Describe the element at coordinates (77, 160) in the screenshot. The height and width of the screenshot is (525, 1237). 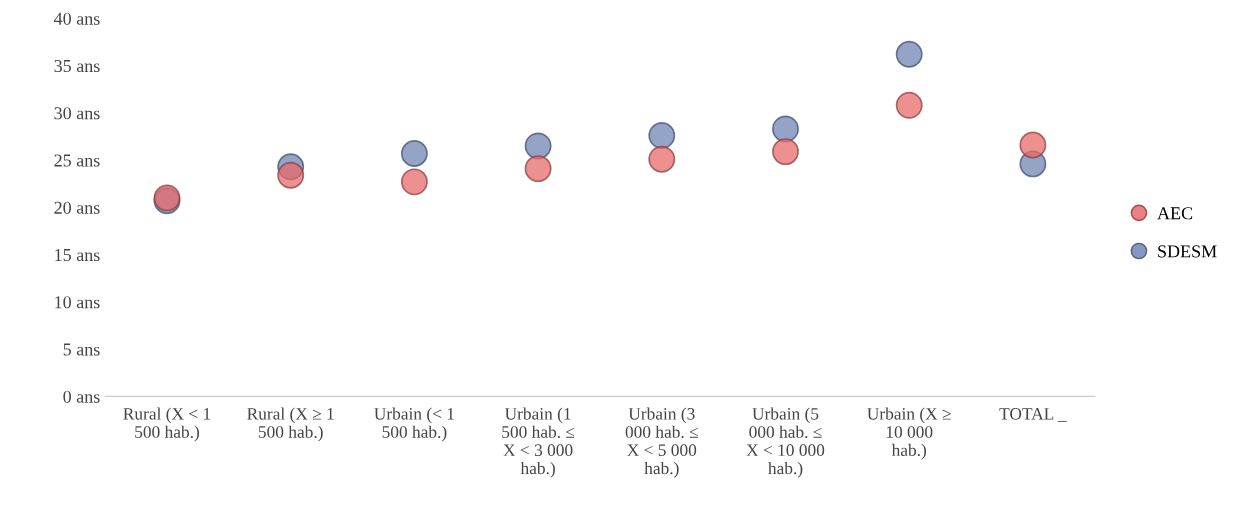
I see `y-tick-label: 25 ans` at that location.